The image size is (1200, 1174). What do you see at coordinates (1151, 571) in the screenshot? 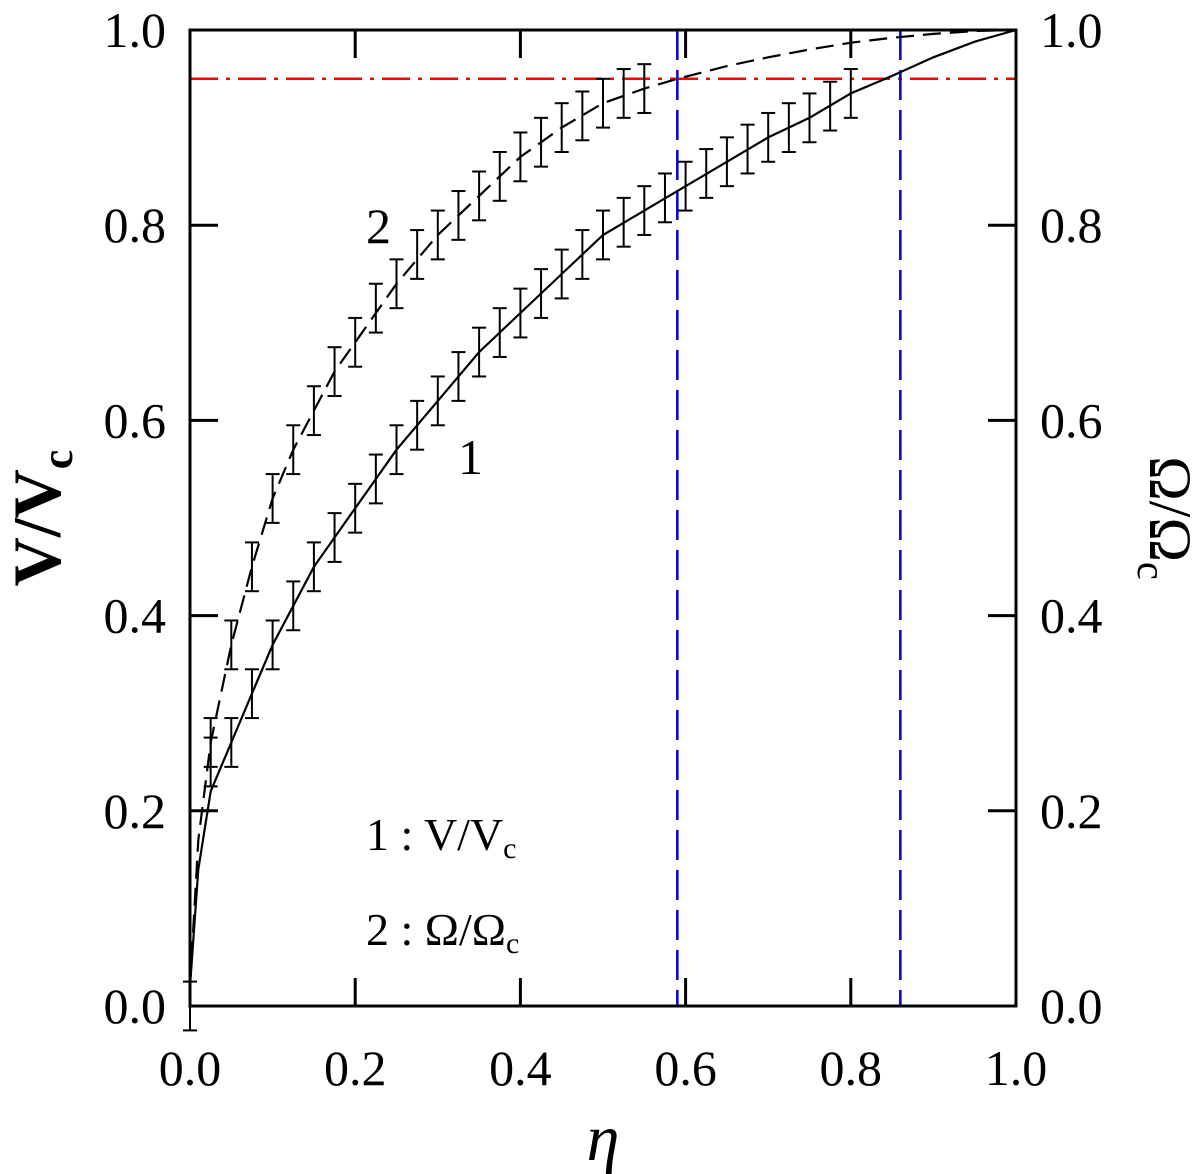
I see `y-axis-right-sub: c` at bounding box center [1151, 571].